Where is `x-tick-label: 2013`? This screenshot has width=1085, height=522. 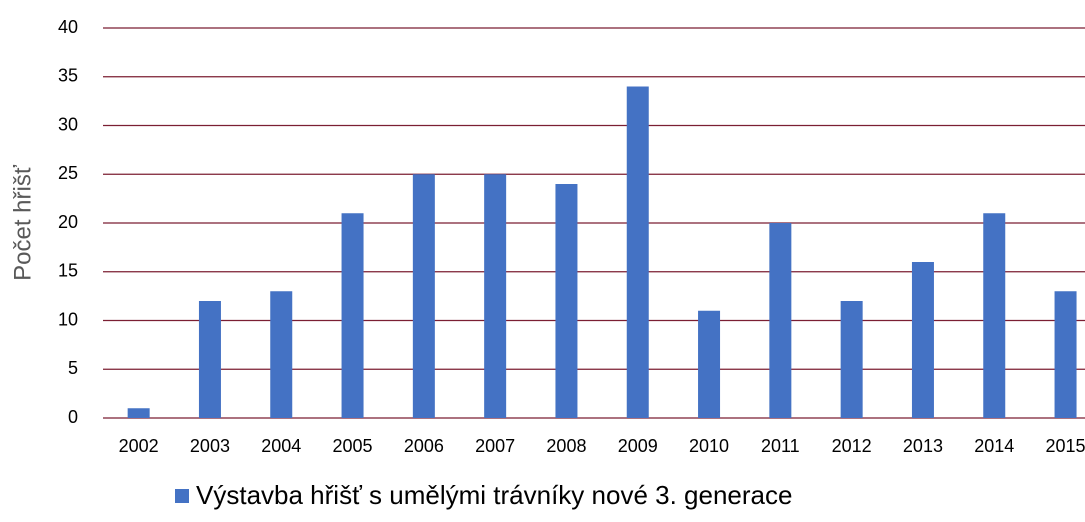
x-tick-label: 2013 is located at coordinates (923, 446).